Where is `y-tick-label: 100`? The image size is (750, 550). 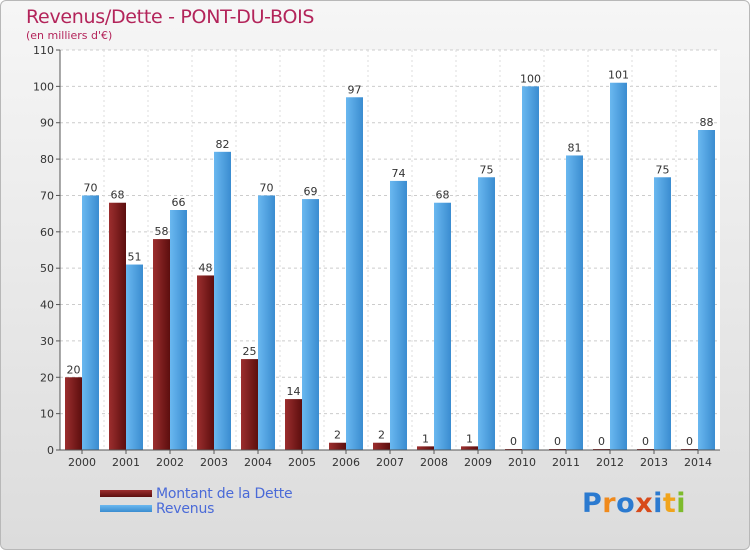
y-tick-label: 100 is located at coordinates (43, 86).